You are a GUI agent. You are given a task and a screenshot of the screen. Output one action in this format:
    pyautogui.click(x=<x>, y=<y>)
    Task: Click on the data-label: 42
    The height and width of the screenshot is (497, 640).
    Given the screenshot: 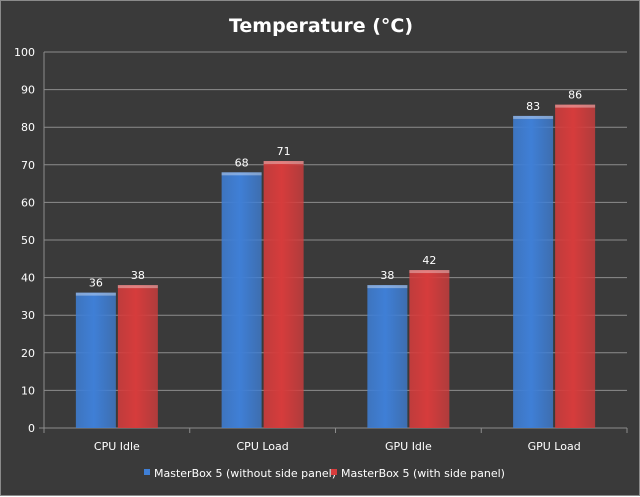 What is the action you would take?
    pyautogui.click(x=429, y=260)
    